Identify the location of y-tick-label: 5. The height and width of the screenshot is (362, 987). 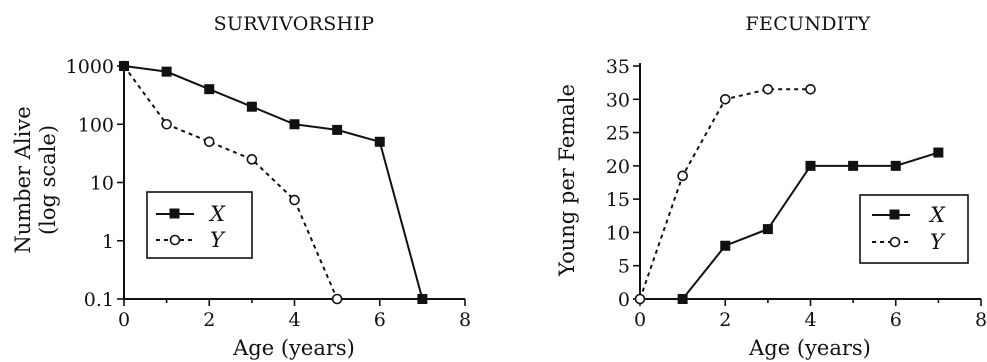
(624, 267).